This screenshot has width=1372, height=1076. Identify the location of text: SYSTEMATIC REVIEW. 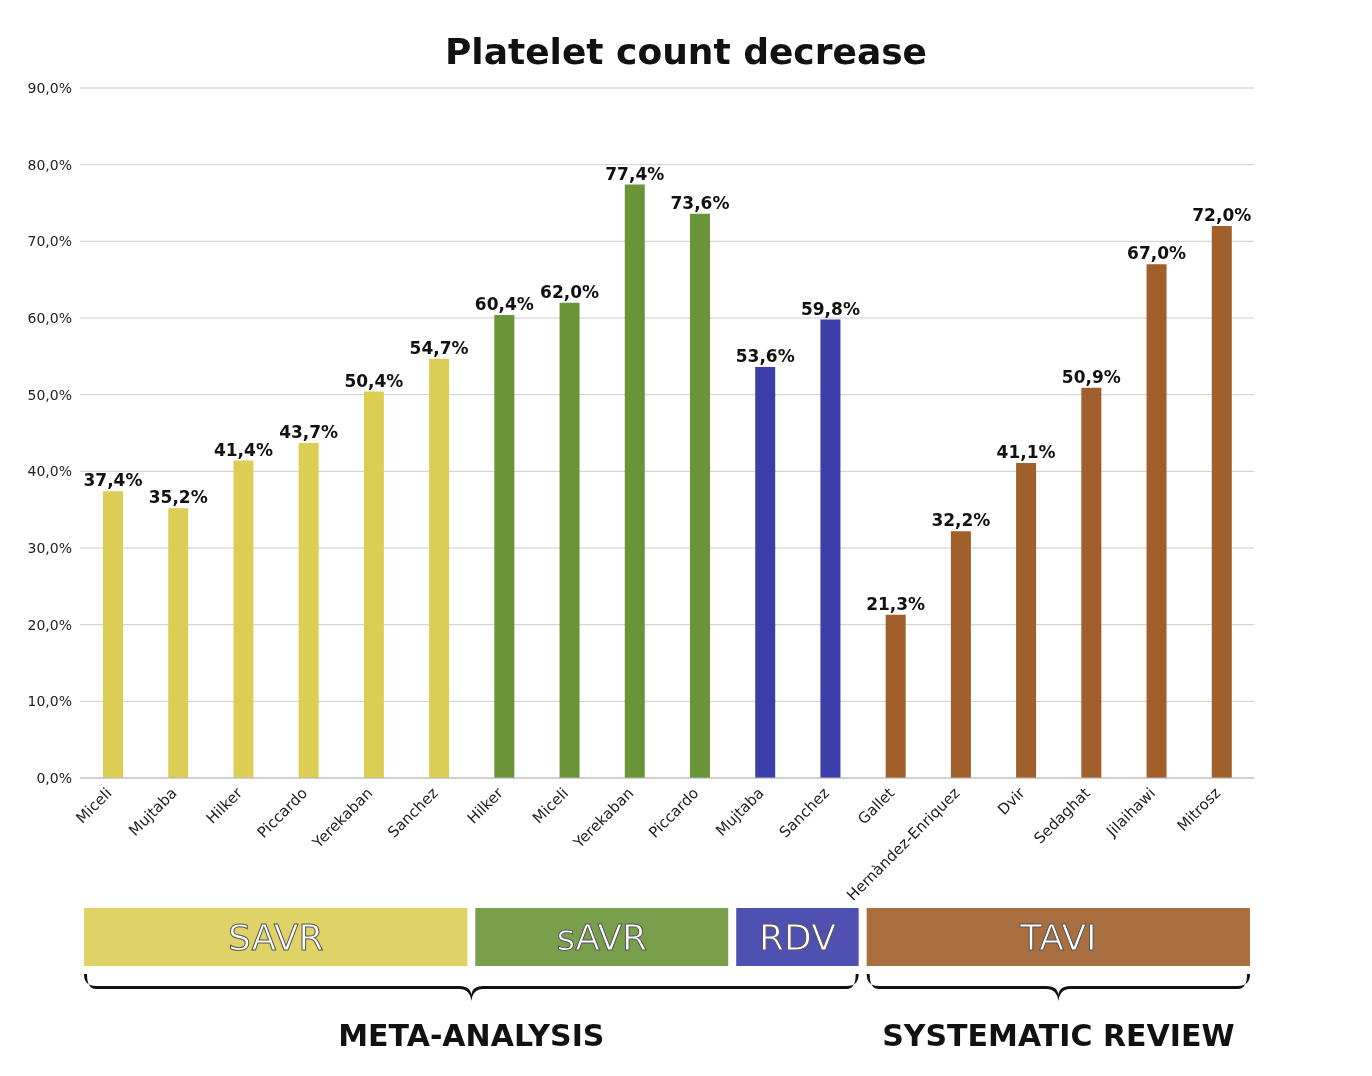
(1058, 1035).